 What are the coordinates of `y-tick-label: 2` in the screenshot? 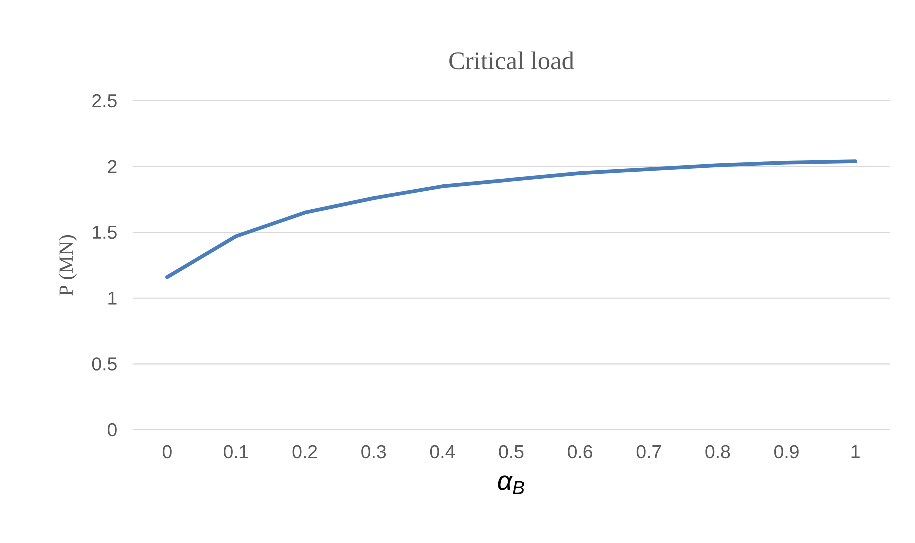 It's located at (112, 167).